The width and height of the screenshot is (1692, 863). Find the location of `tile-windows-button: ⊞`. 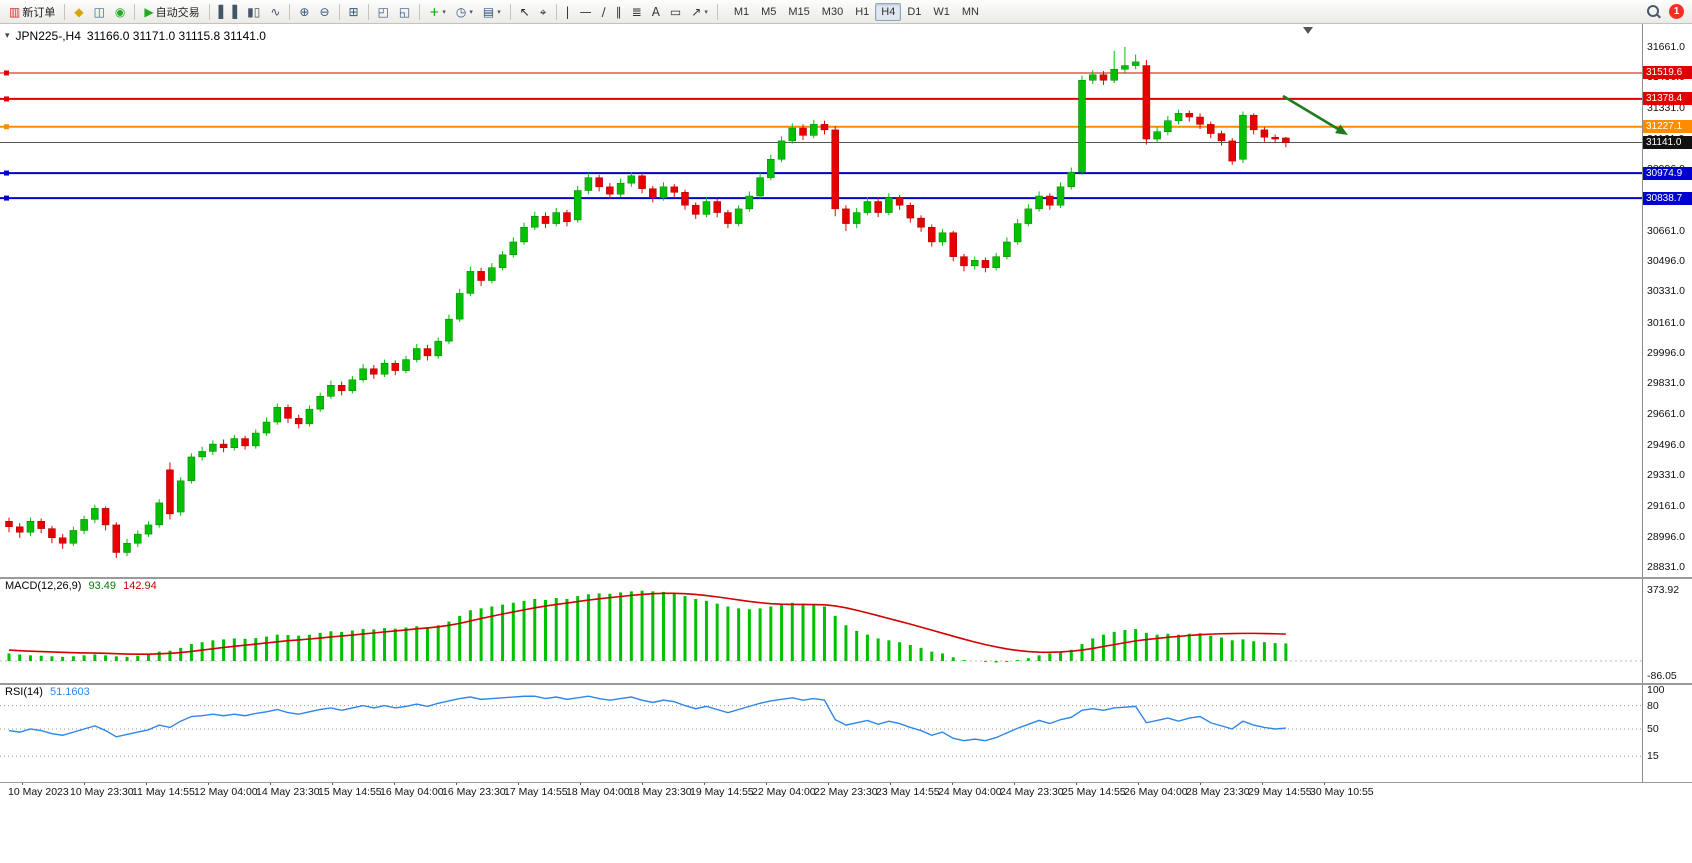

tile-windows-button: ⊞ is located at coordinates (354, 12).